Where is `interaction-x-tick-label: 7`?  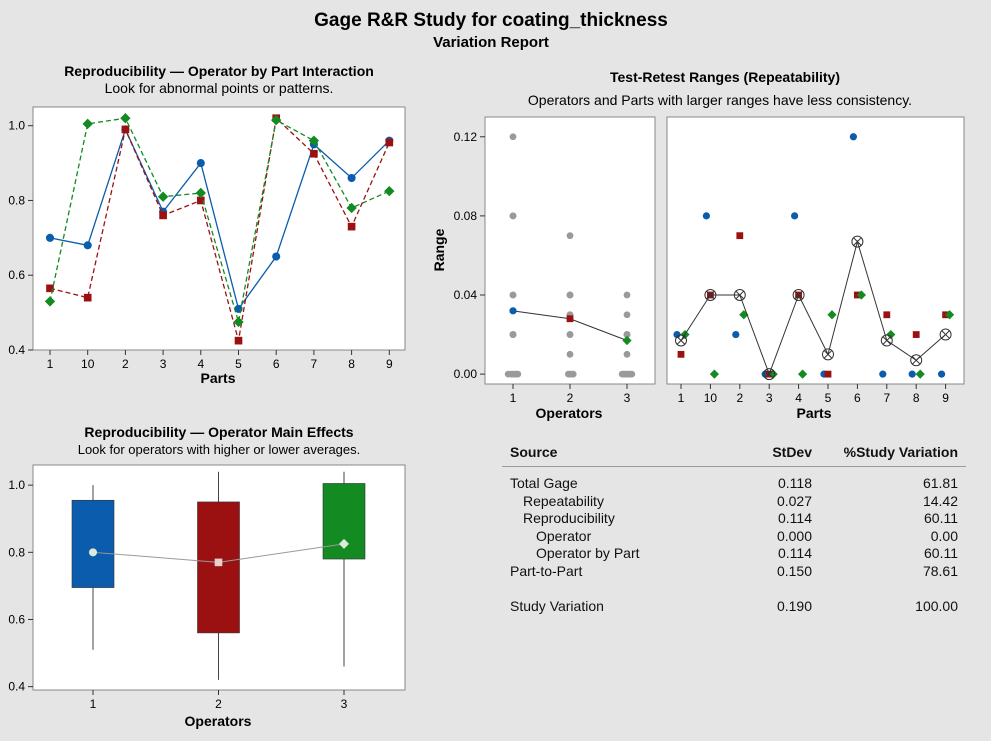
interaction-x-tick-label: 7 is located at coordinates (314, 364).